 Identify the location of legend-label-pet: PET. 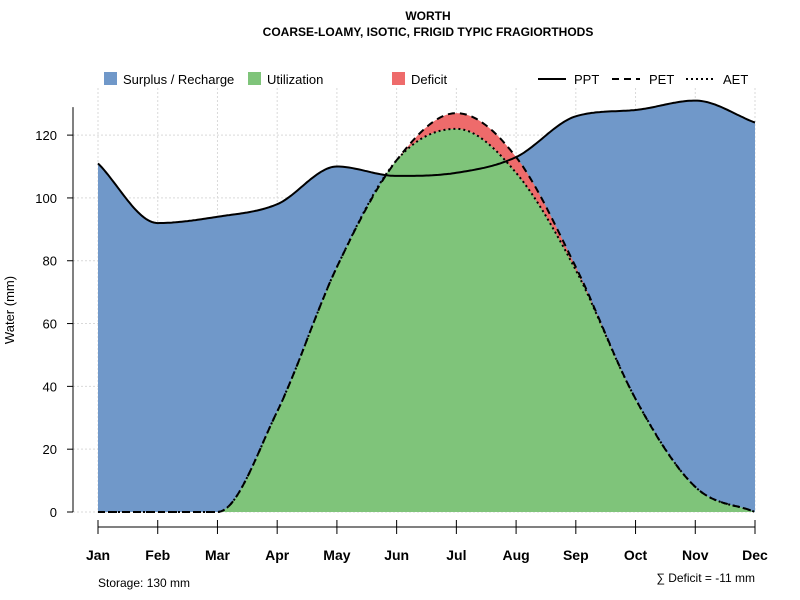
(661, 79).